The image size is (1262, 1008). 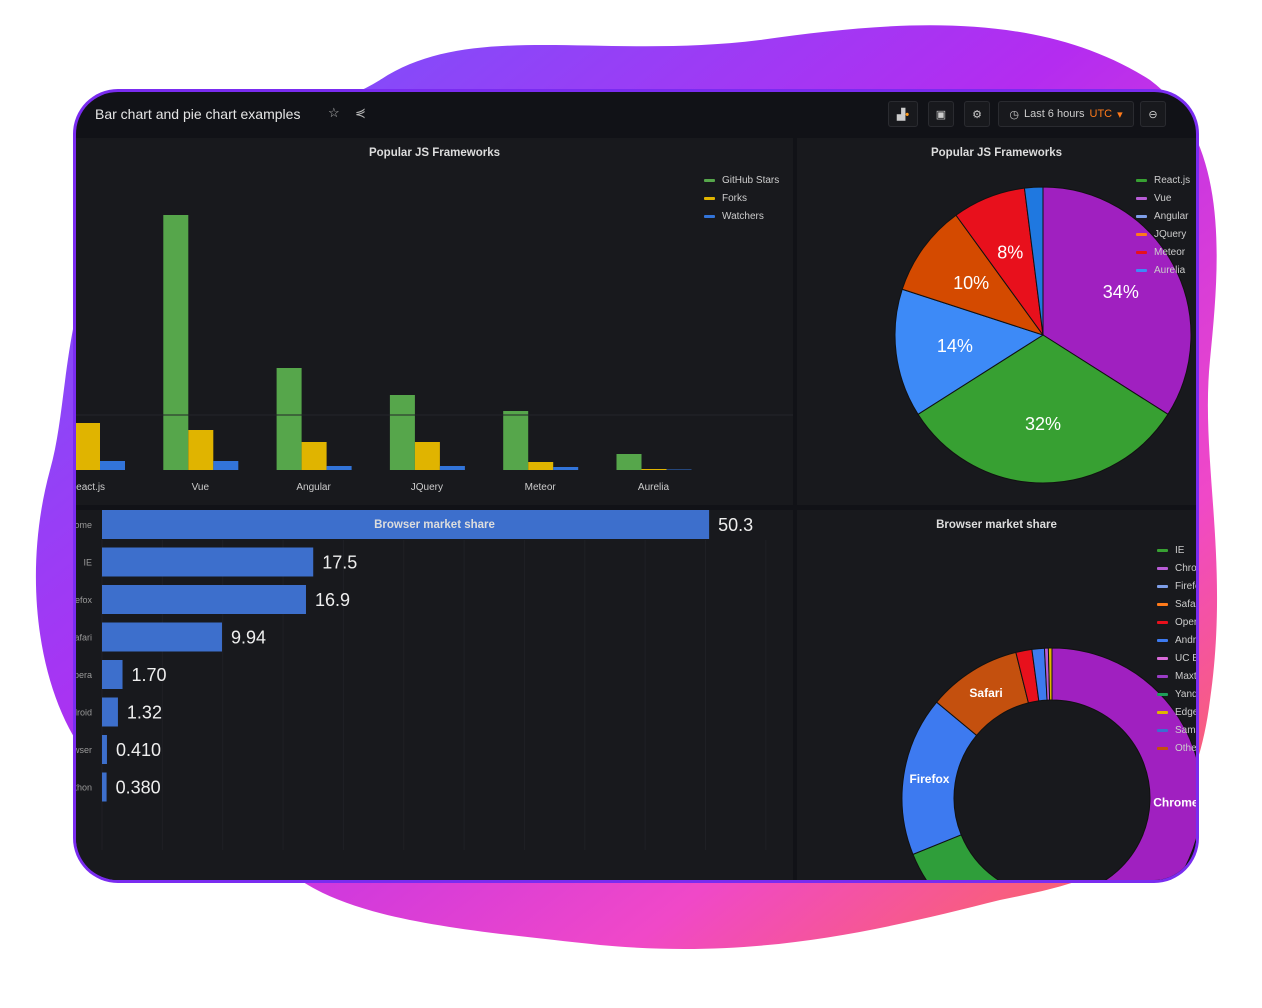 I want to click on legend-item: Opera, so click(x=1176, y=622).